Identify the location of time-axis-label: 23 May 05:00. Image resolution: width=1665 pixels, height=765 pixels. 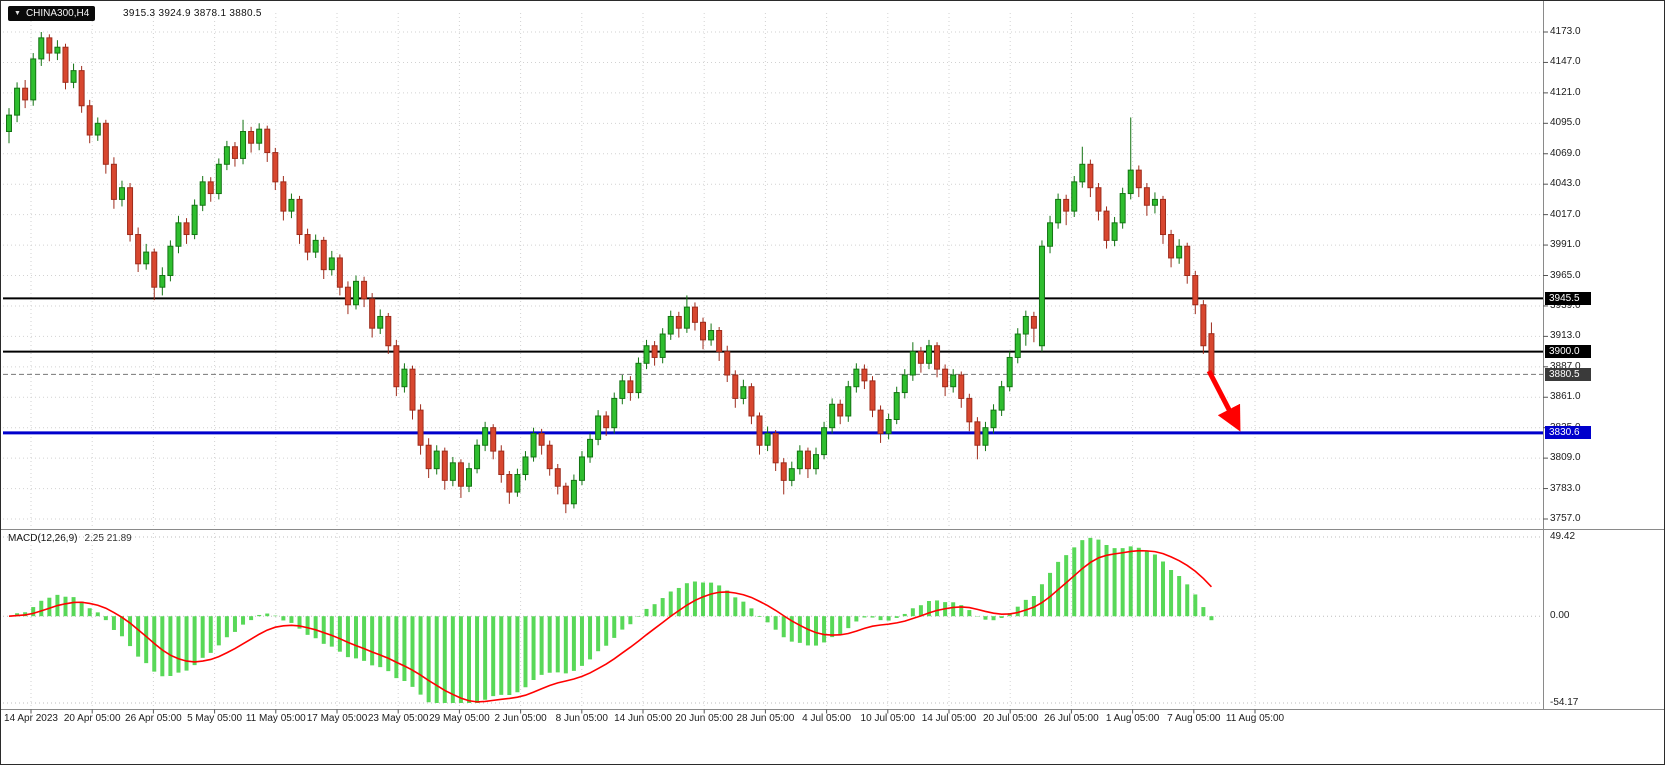
(398, 718).